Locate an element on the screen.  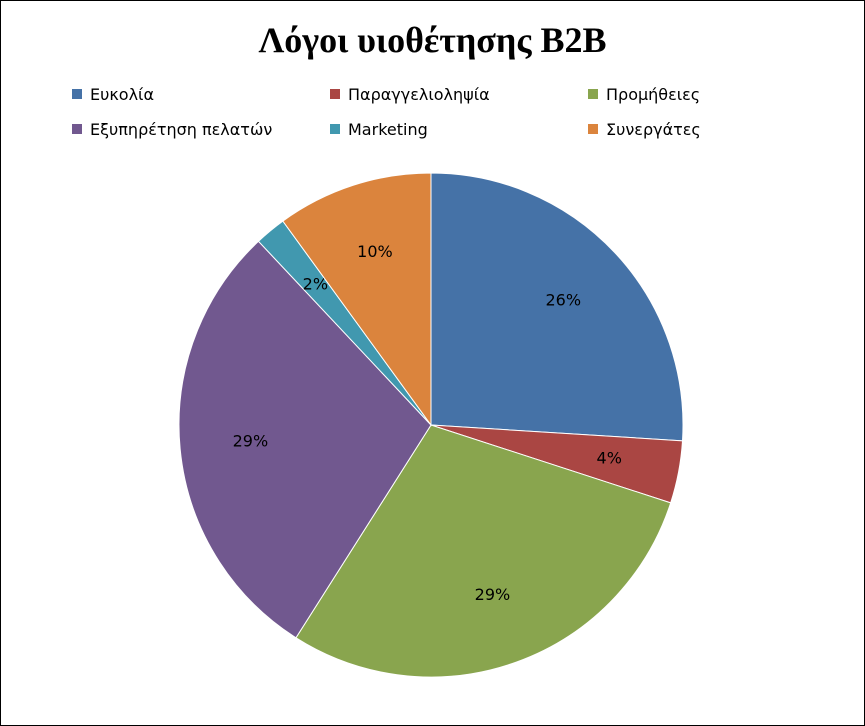
legend-item-exypiretisi: Εξυπηρέτηση πελατών is located at coordinates (172, 129).